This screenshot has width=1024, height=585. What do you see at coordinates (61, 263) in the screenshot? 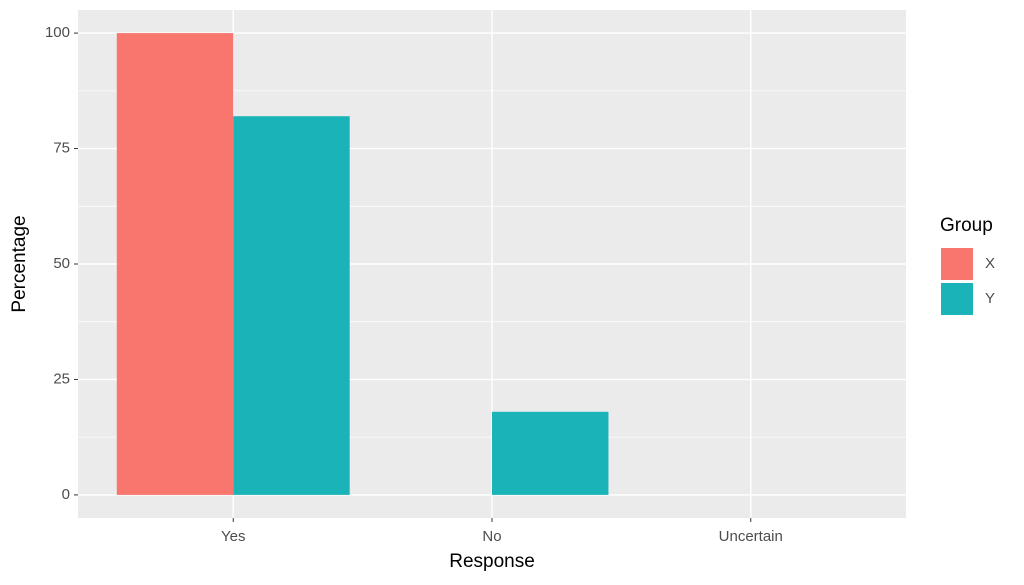
I see `y-tick-label: 50` at bounding box center [61, 263].